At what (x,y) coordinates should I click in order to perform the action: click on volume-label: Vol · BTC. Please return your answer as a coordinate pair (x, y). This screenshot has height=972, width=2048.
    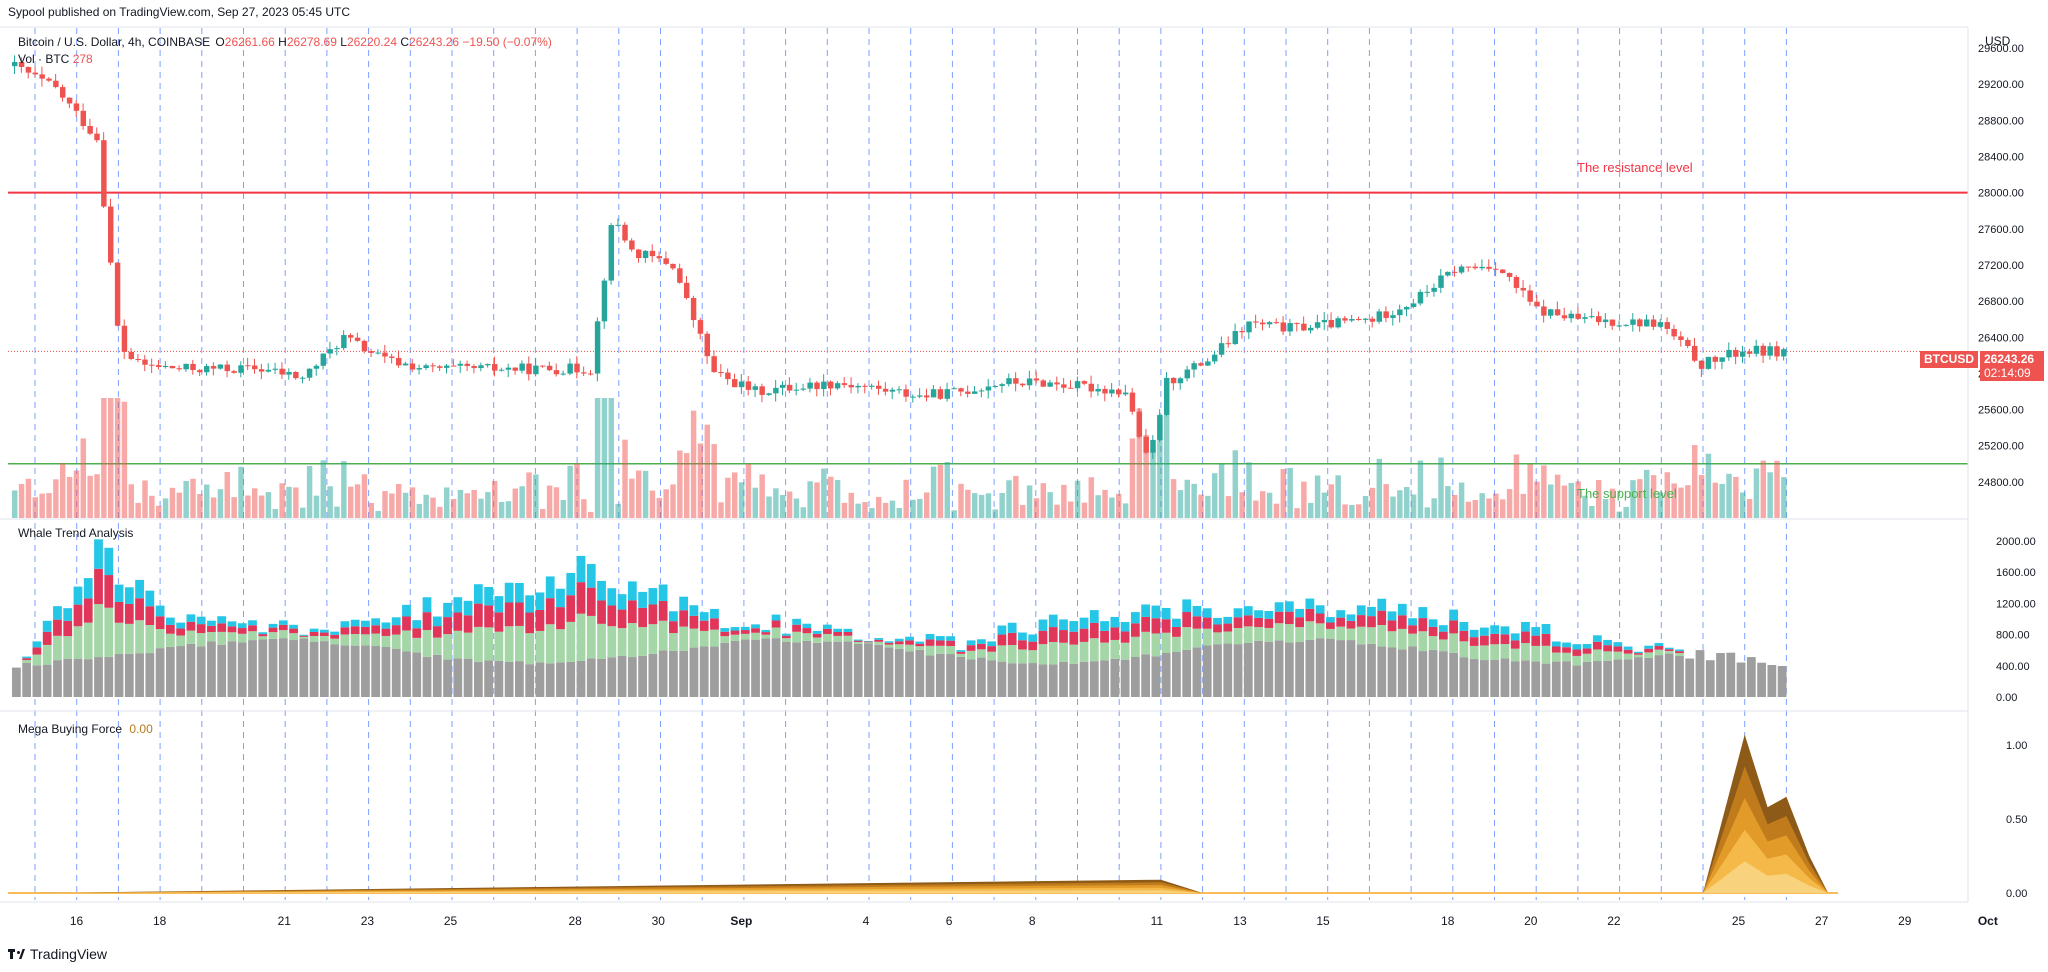
    Looking at the image, I should click on (44, 59).